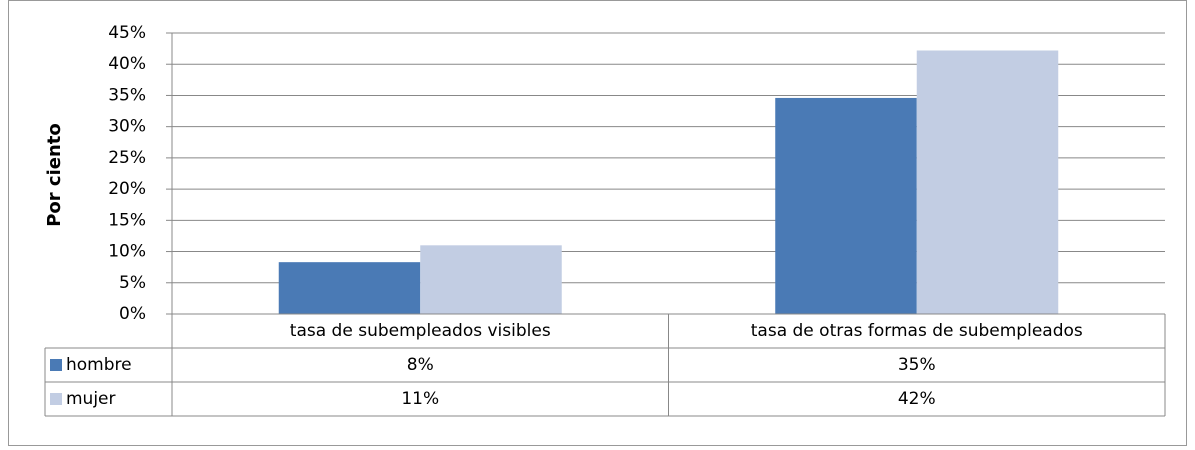 The image size is (1195, 450). Describe the element at coordinates (132, 314) in the screenshot. I see `y-tick-label: 0%` at that location.